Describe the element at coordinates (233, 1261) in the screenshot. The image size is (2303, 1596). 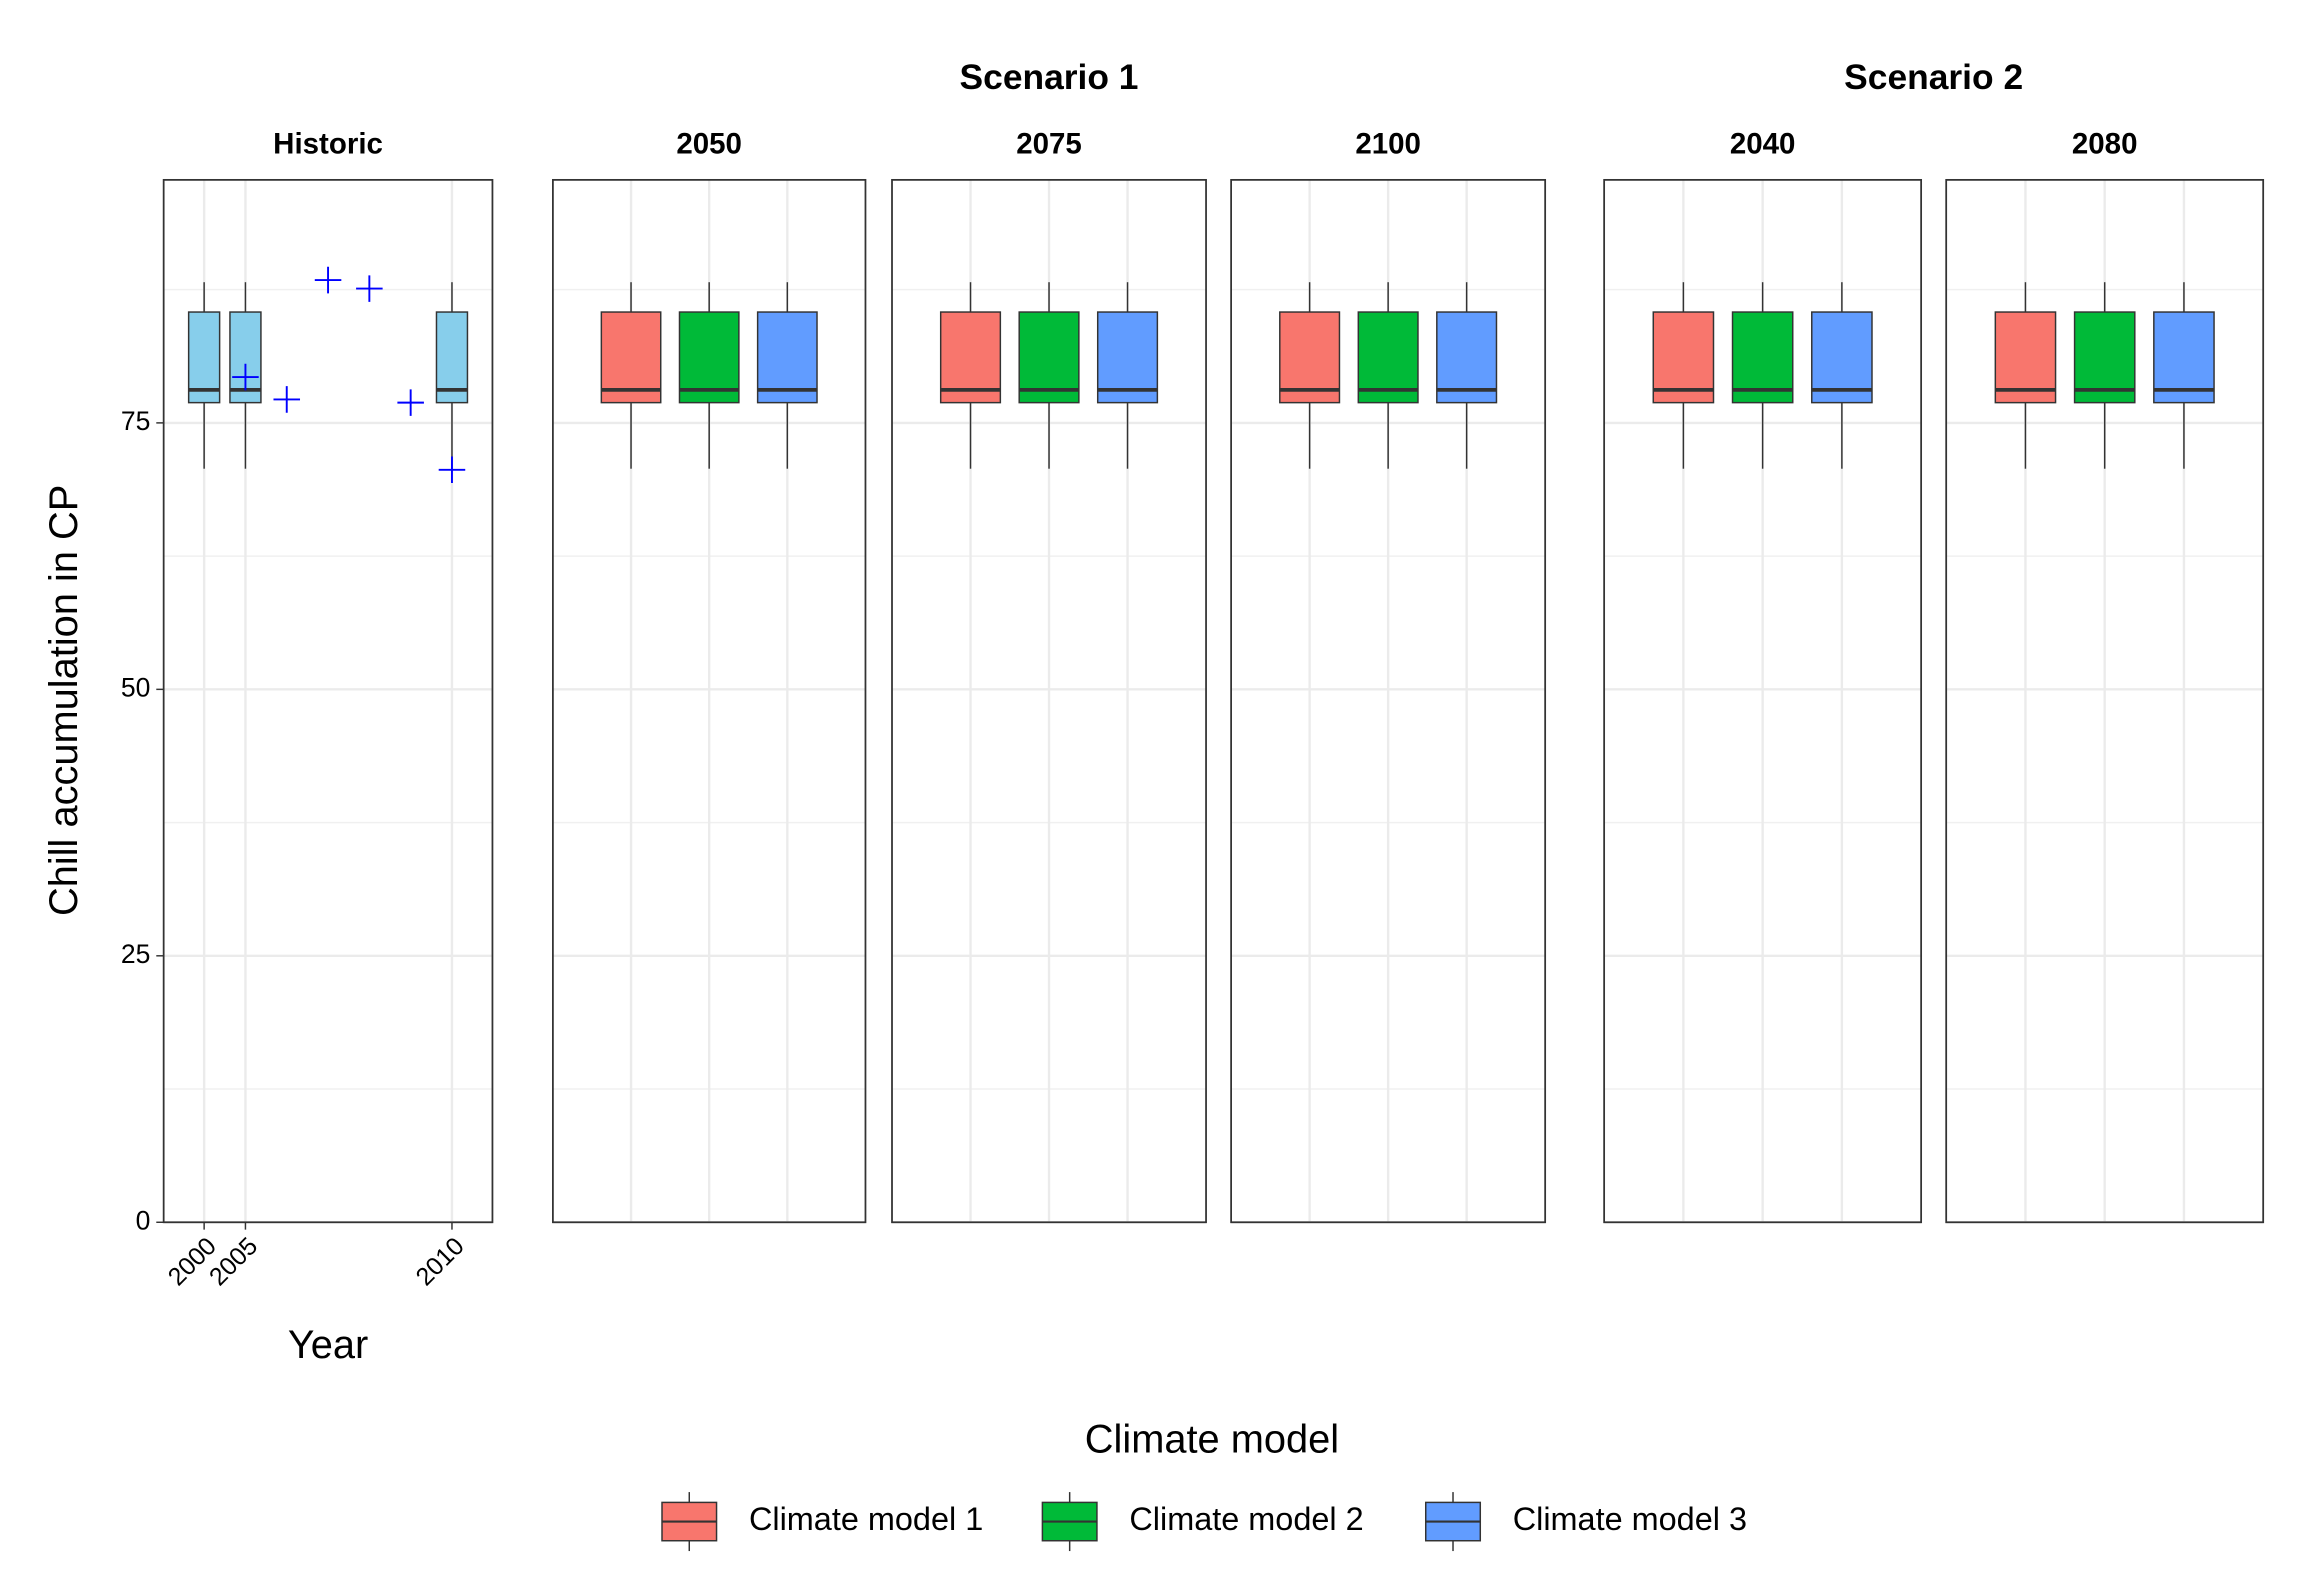
I see `x-tick-label: 2005` at that location.